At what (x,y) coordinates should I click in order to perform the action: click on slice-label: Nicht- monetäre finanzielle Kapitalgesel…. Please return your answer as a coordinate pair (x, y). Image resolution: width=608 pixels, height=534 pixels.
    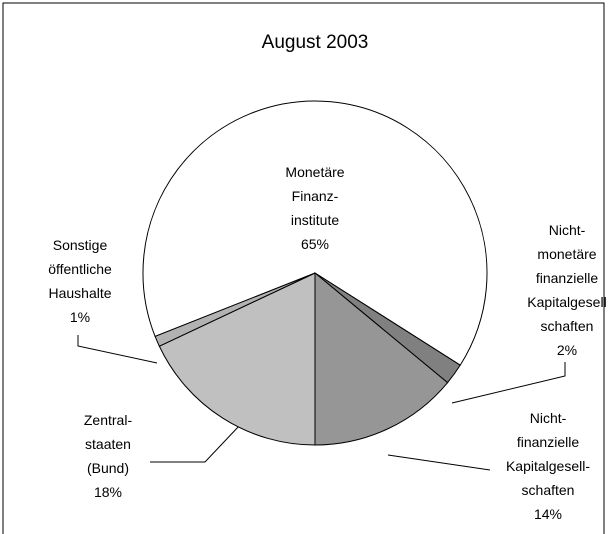
    Looking at the image, I should click on (552, 290).